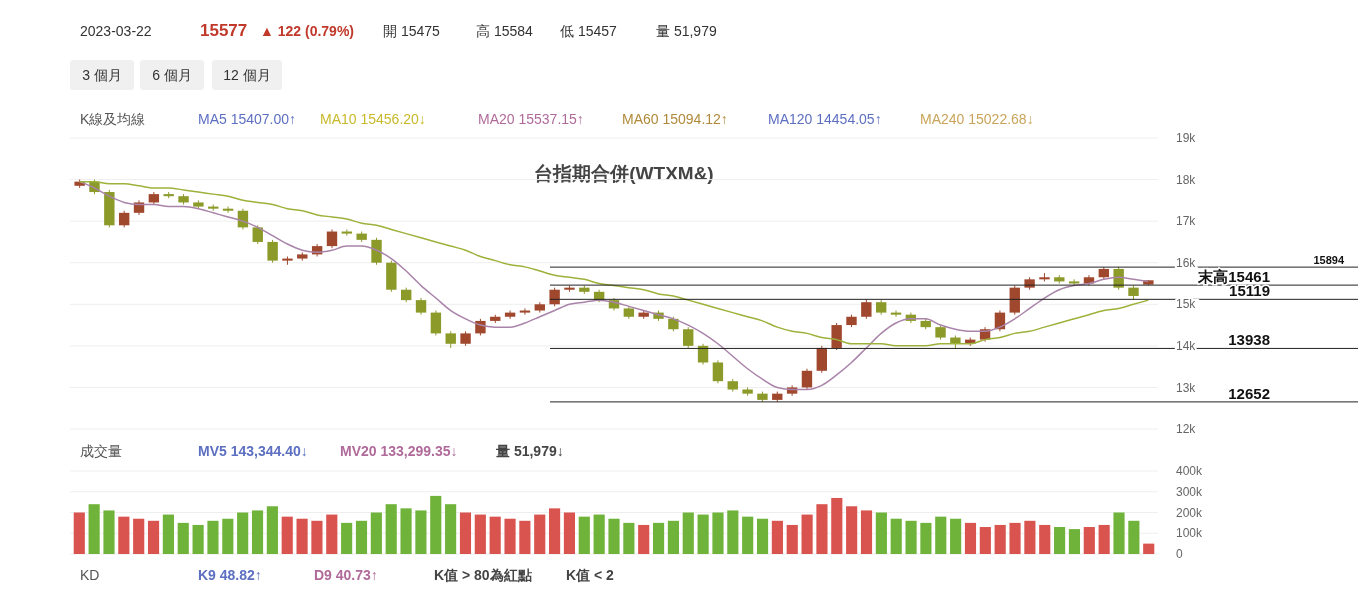 This screenshot has width=1366, height=591. What do you see at coordinates (230, 575) in the screenshot?
I see `text: K9 48.82↑` at bounding box center [230, 575].